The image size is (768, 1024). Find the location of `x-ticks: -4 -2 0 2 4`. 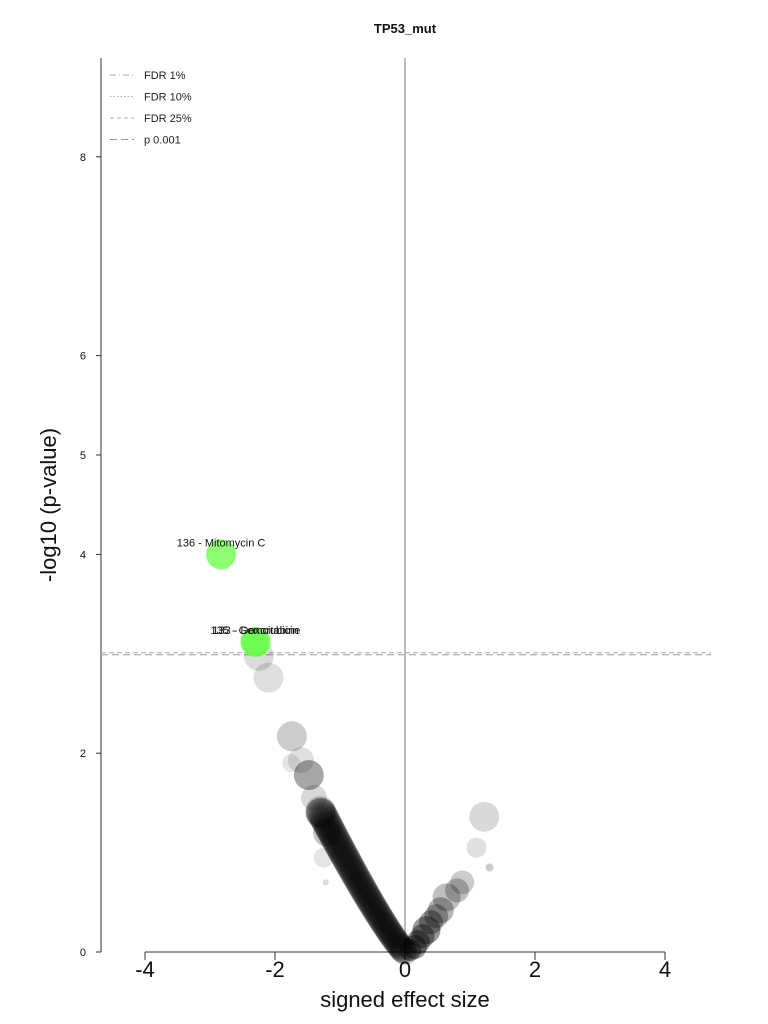

x-ticks: -4 -2 0 2 4 is located at coordinates (403, 967).